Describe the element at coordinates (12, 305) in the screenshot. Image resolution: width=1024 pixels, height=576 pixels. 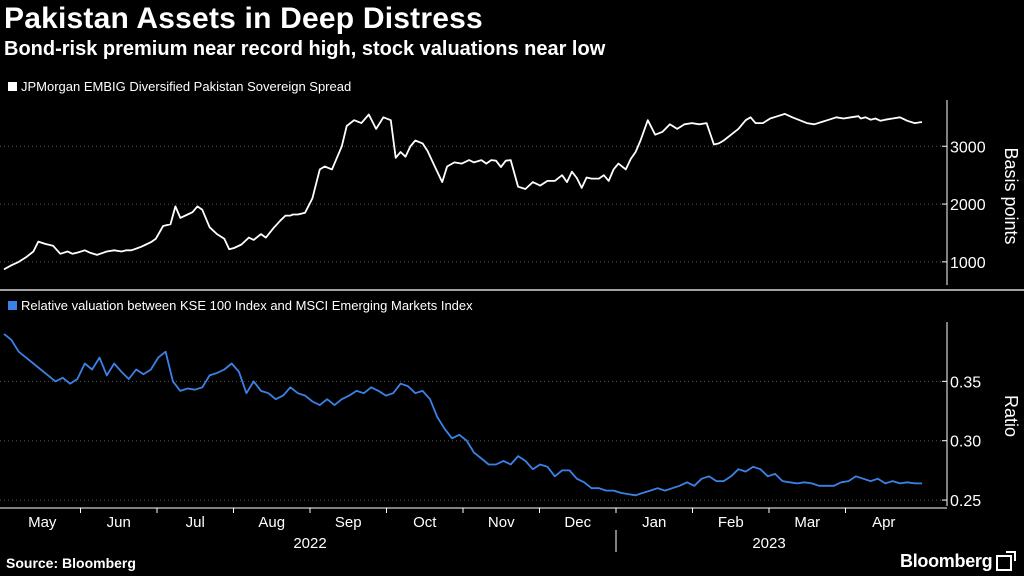
I see `legend-swatch-valuation` at that location.